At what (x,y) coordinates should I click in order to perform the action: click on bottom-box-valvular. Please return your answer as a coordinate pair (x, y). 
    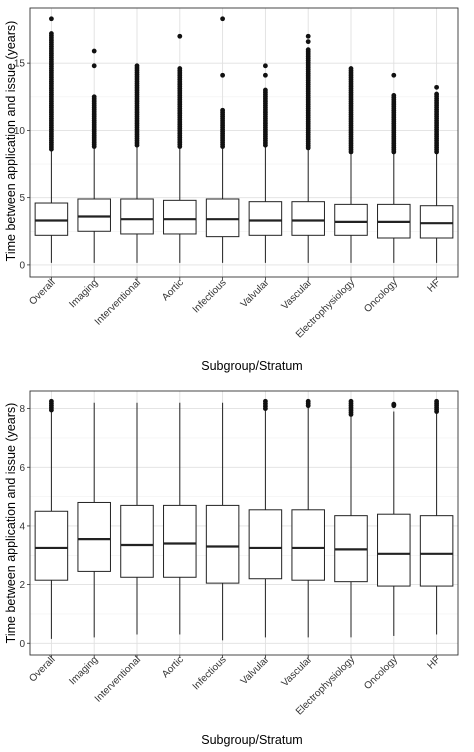
    Looking at the image, I should click on (265, 518).